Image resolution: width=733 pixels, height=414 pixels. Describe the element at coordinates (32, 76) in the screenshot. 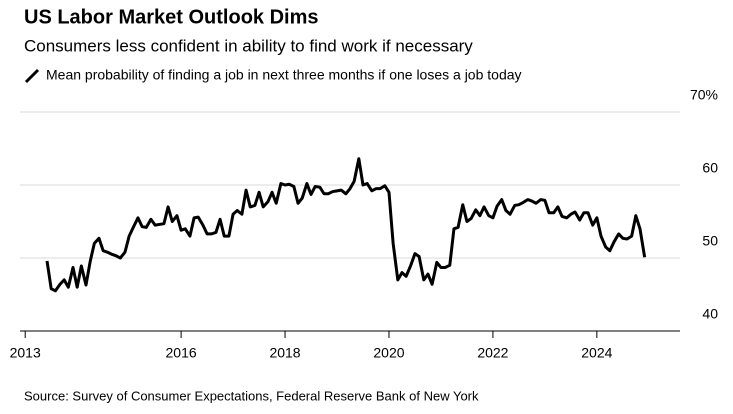

I see `legend-swatch` at that location.